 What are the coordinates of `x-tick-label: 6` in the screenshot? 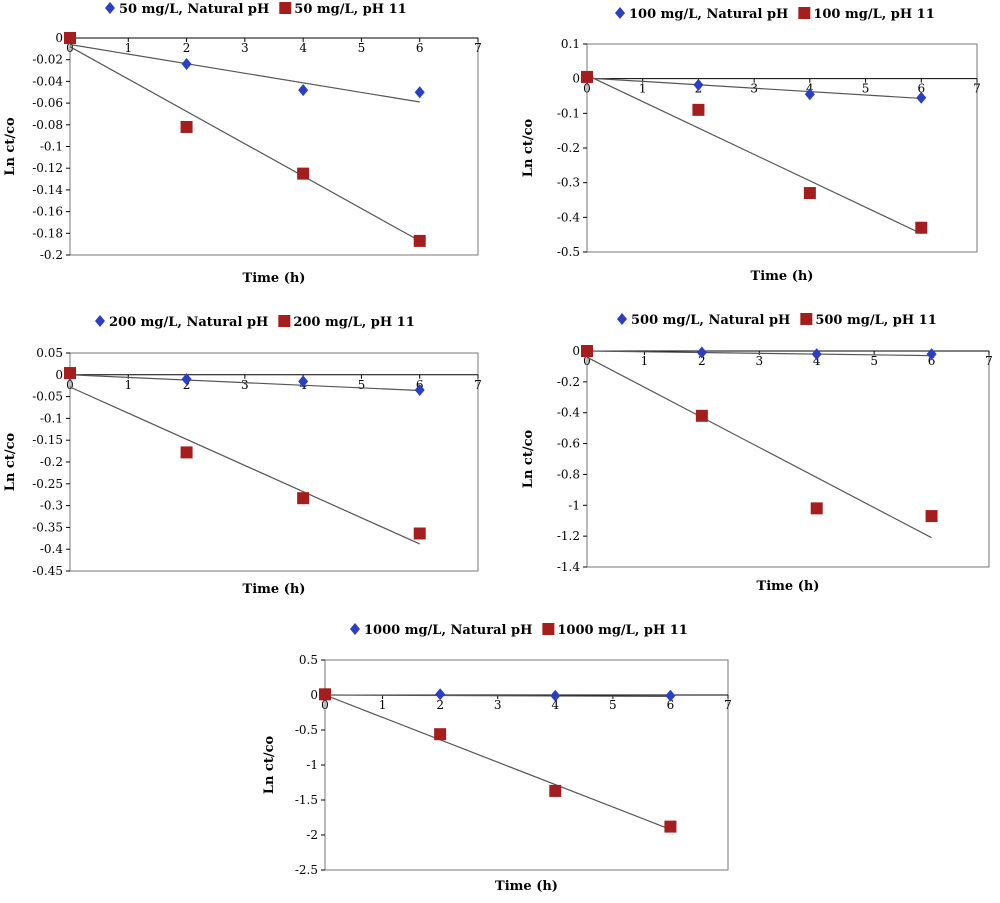 It's located at (420, 48).